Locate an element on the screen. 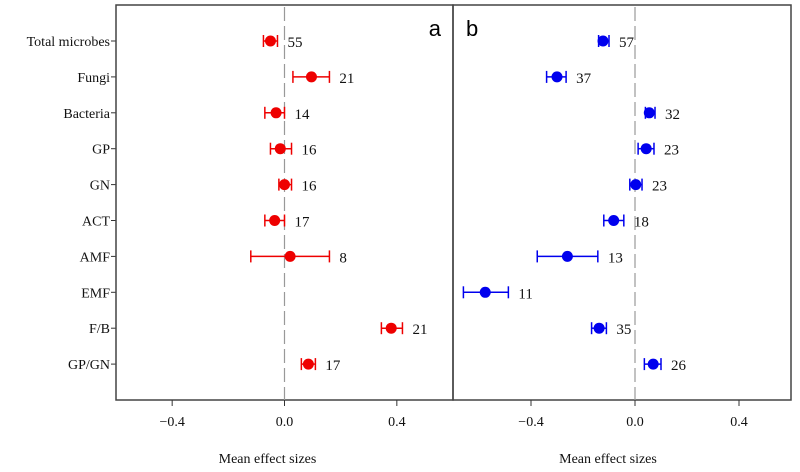 Image resolution: width=800 pixels, height=472 pixels. sample-size-label: 35 is located at coordinates (623, 330).